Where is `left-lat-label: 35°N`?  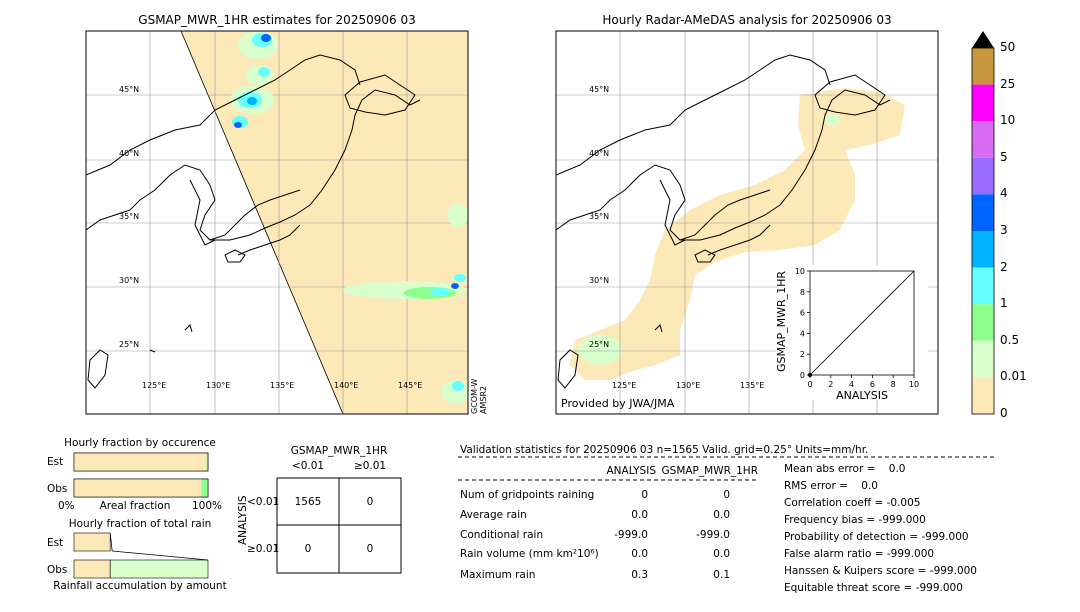
left-lat-label: 35°N is located at coordinates (129, 216).